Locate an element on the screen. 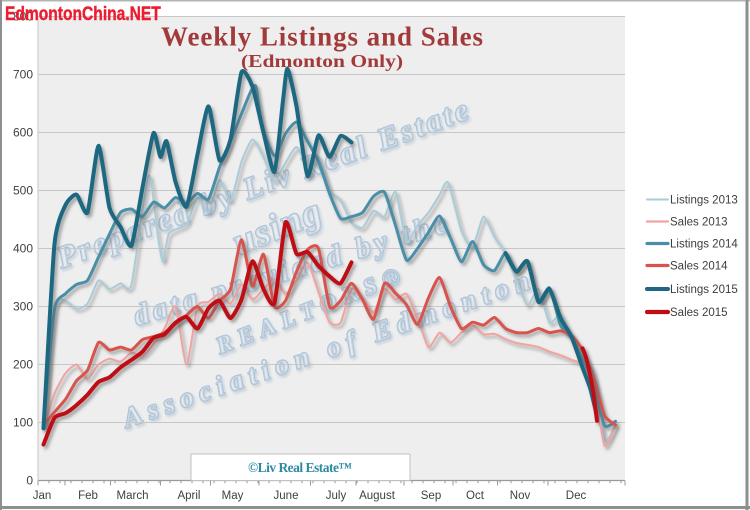 This screenshot has height=510, width=750. svg-text: July is located at coordinates (336, 496).